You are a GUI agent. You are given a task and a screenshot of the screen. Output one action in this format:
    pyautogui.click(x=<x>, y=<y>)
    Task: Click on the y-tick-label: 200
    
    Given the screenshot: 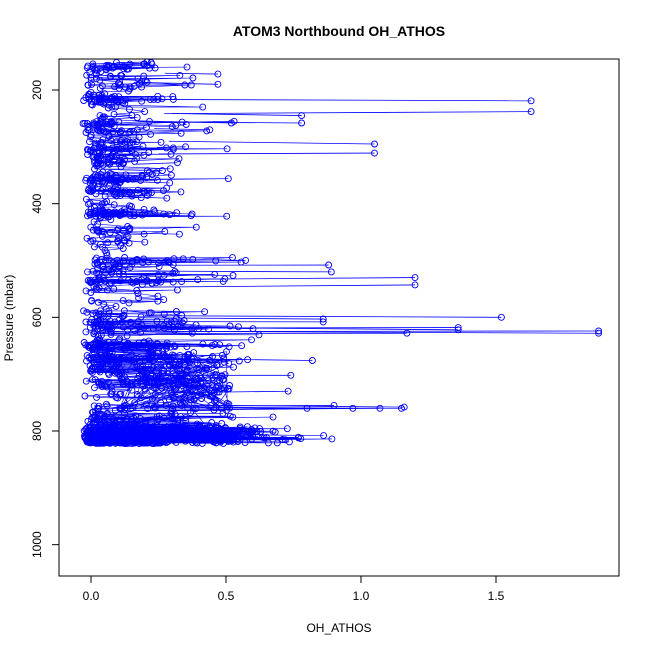 What is the action you would take?
    pyautogui.click(x=37, y=90)
    